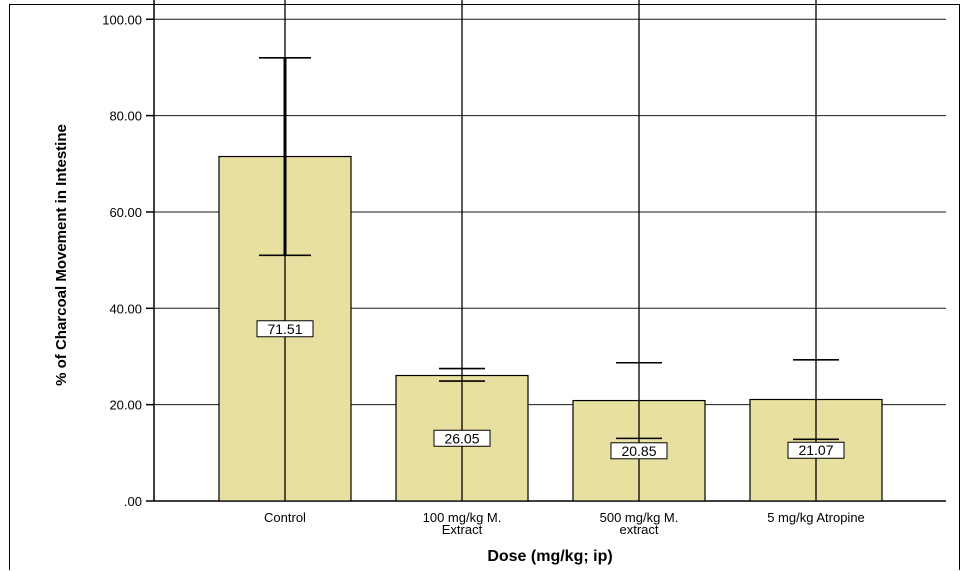  I want to click on y-tick-label: 60.00, so click(125, 212).